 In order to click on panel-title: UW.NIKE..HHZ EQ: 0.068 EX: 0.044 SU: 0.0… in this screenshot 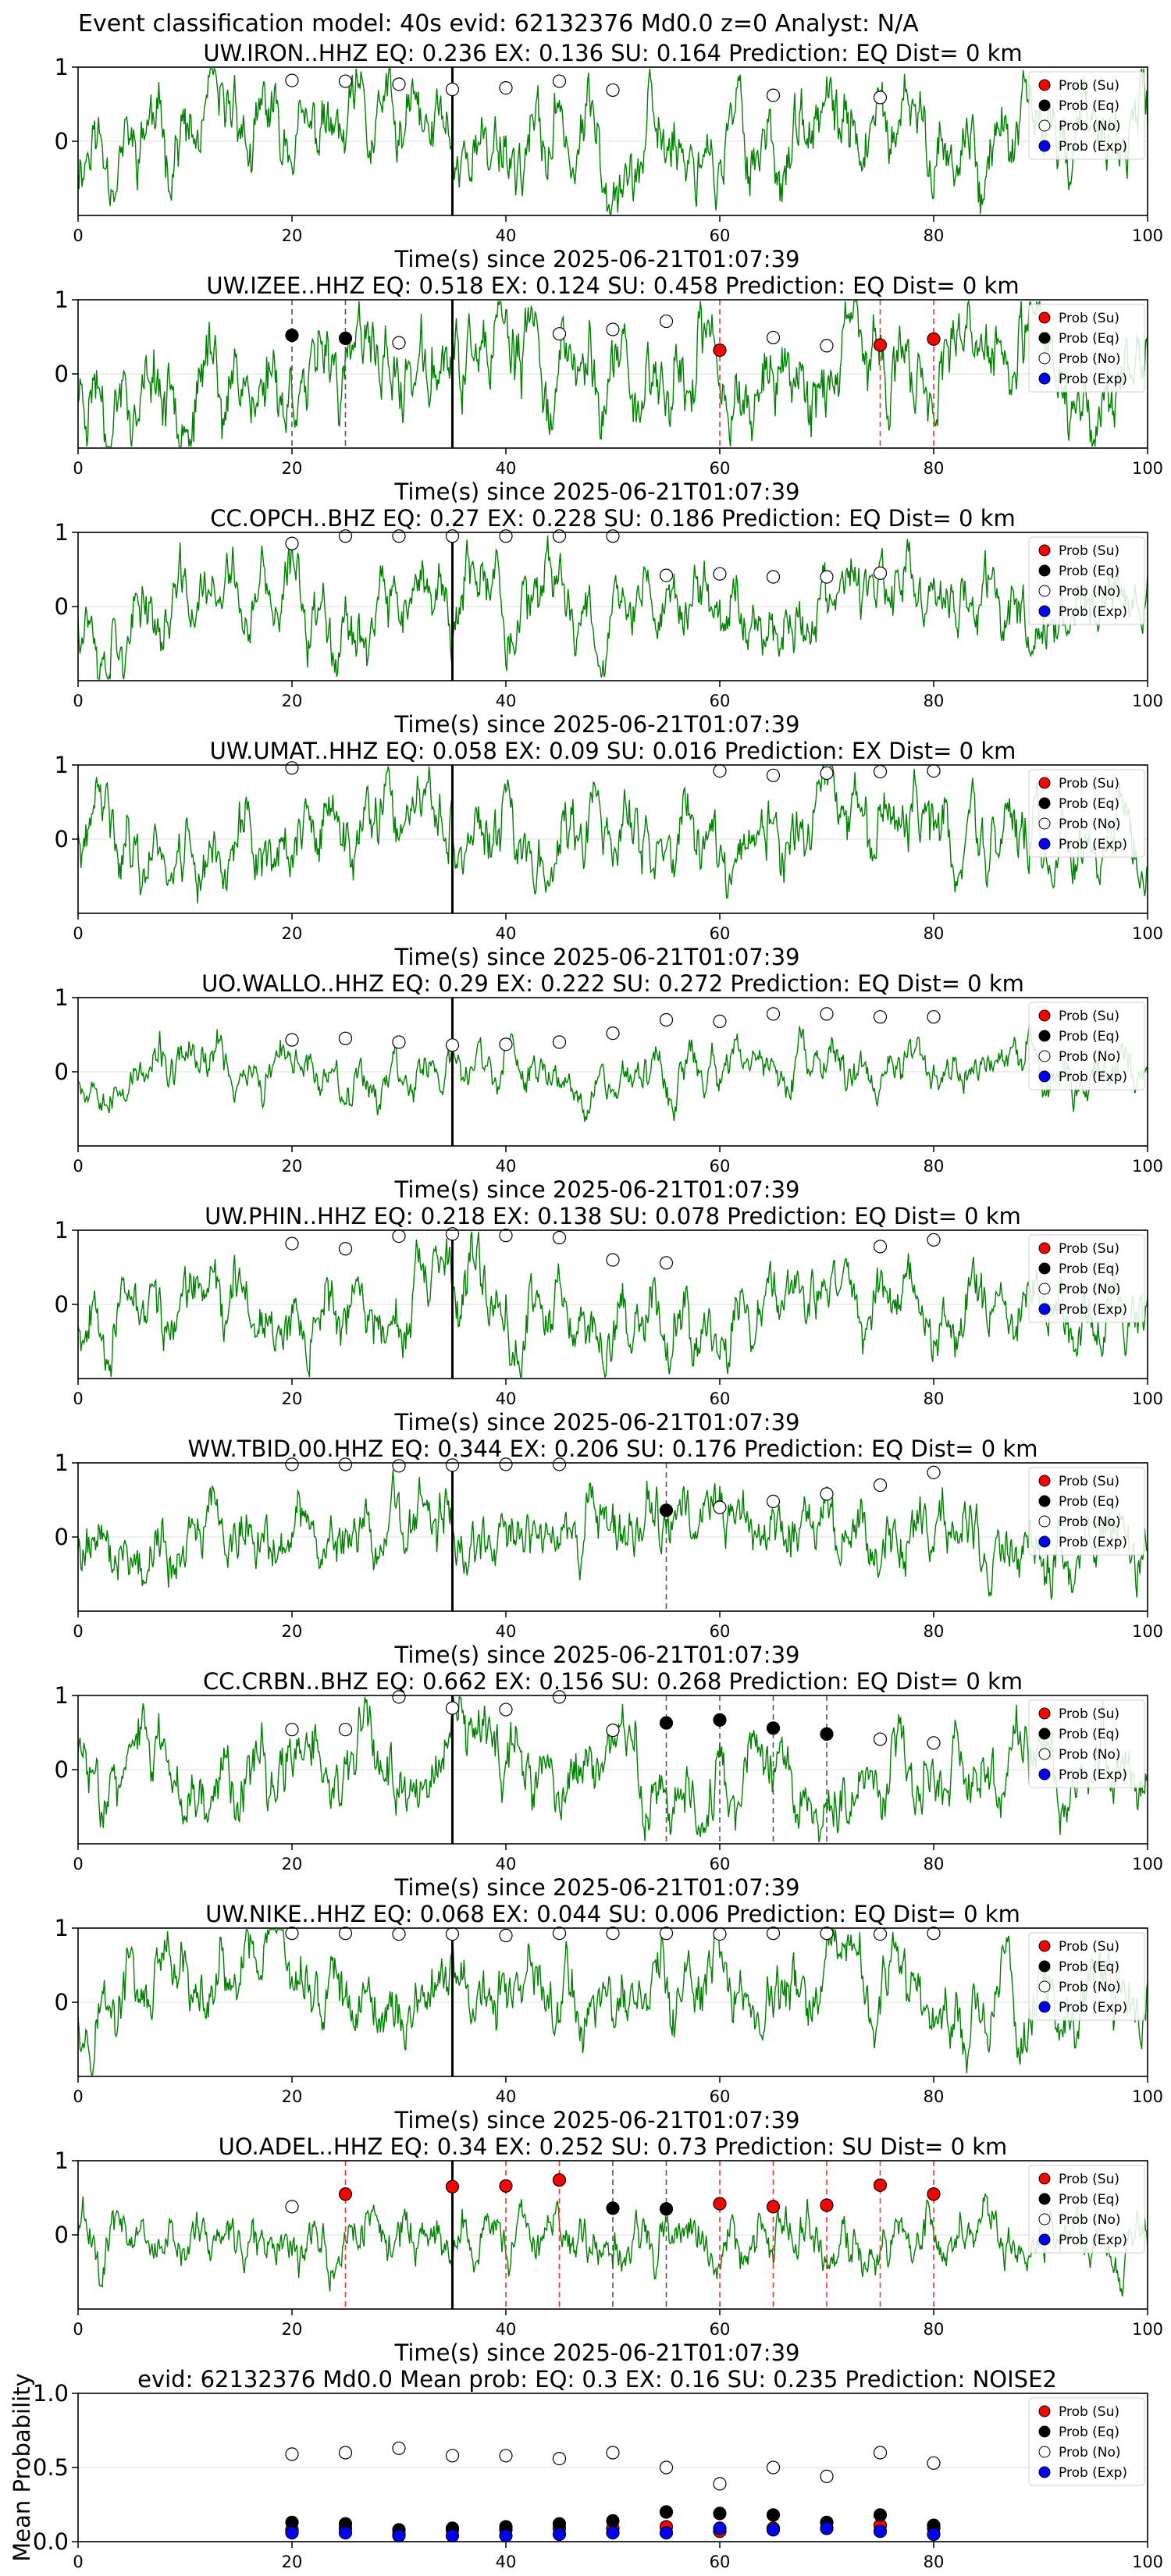, I will do `click(612, 1914)`.